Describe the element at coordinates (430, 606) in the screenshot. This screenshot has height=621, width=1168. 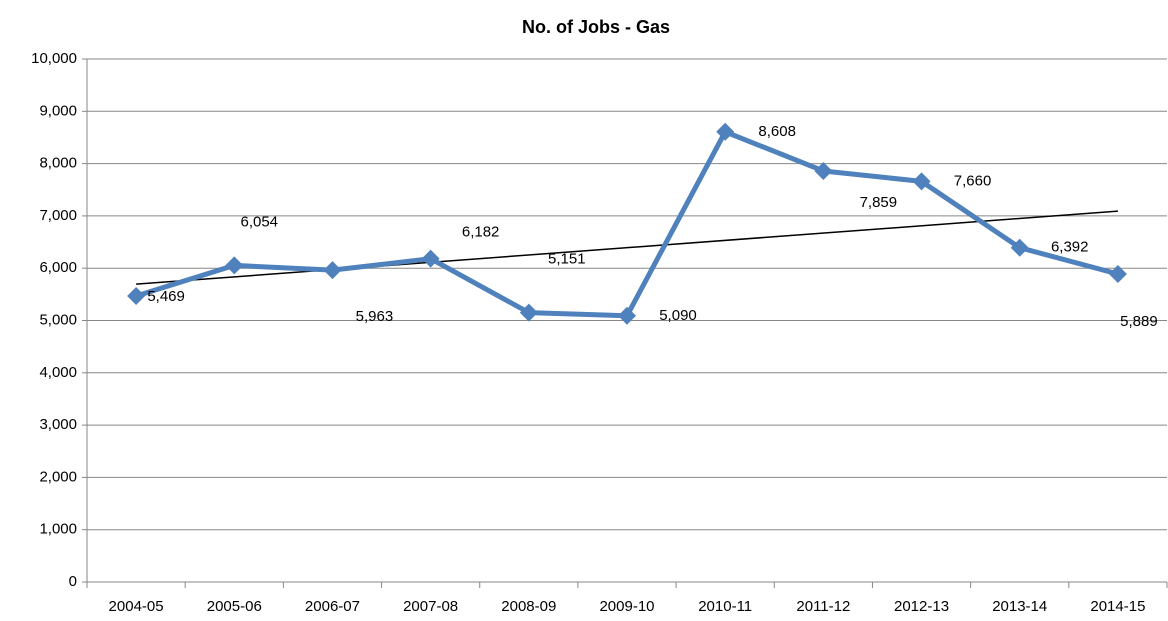
I see `x-tick-label: 2007-08` at that location.